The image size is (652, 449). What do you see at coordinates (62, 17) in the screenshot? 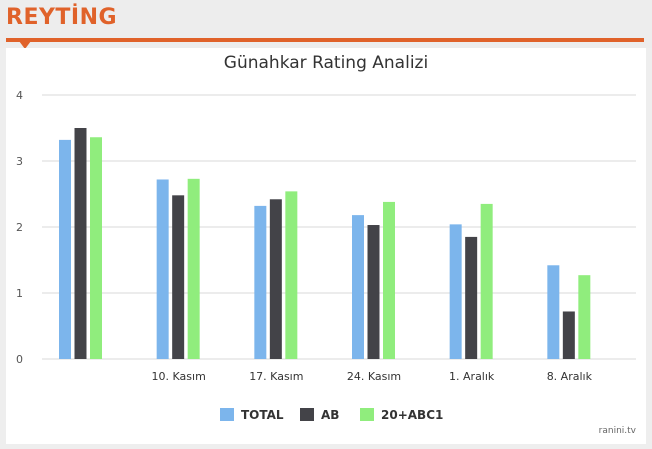
I see `section-title: REYTİNG` at bounding box center [62, 17].